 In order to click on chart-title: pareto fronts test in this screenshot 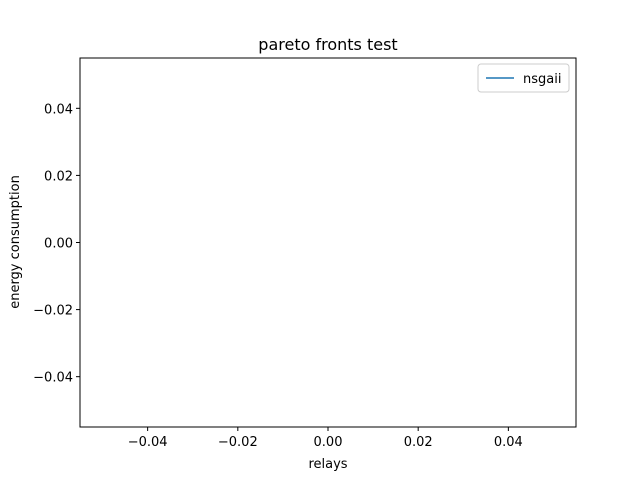, I will do `click(327, 44)`.